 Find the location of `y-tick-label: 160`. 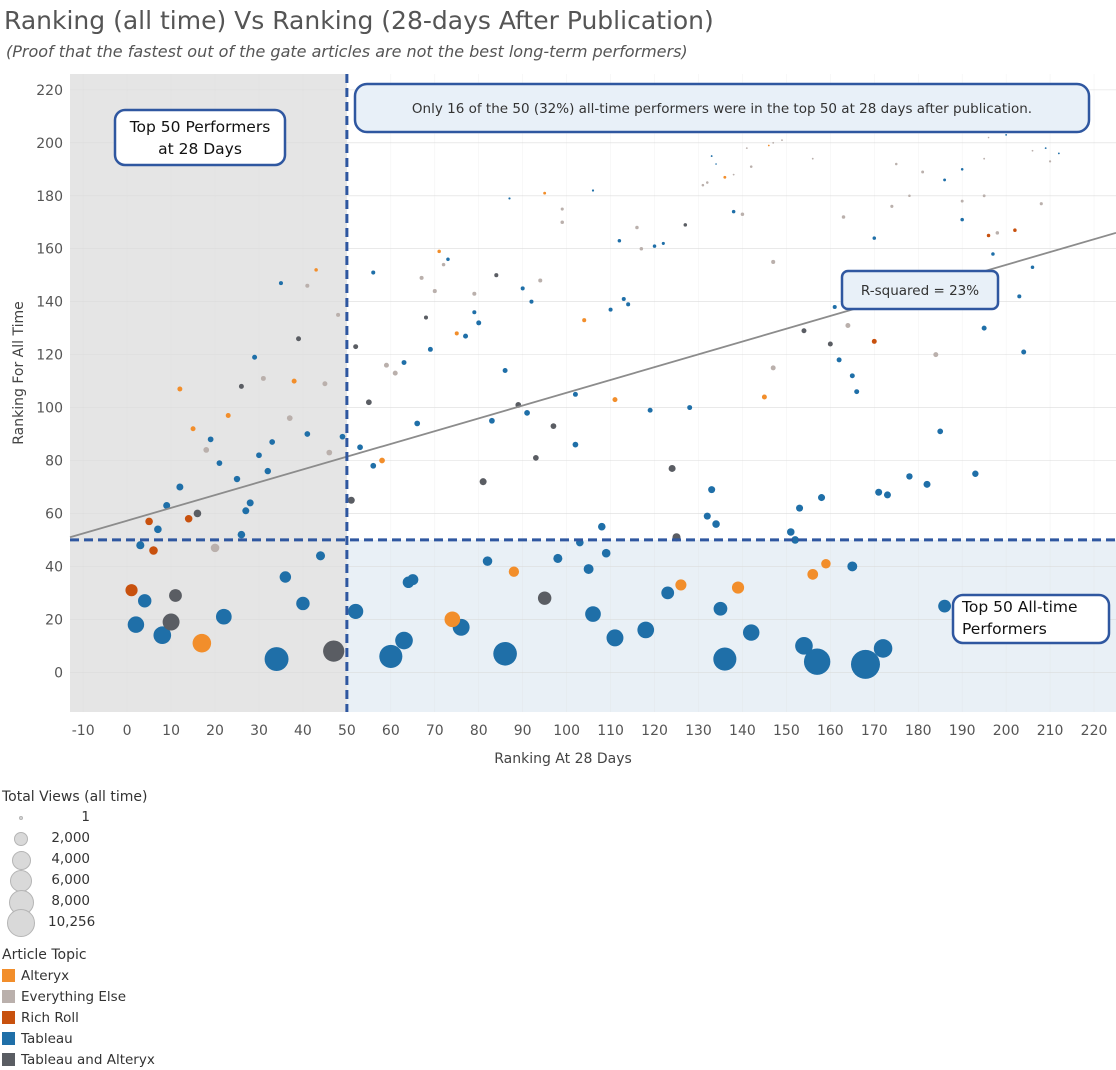

y-tick-label: 160 is located at coordinates (49, 250).